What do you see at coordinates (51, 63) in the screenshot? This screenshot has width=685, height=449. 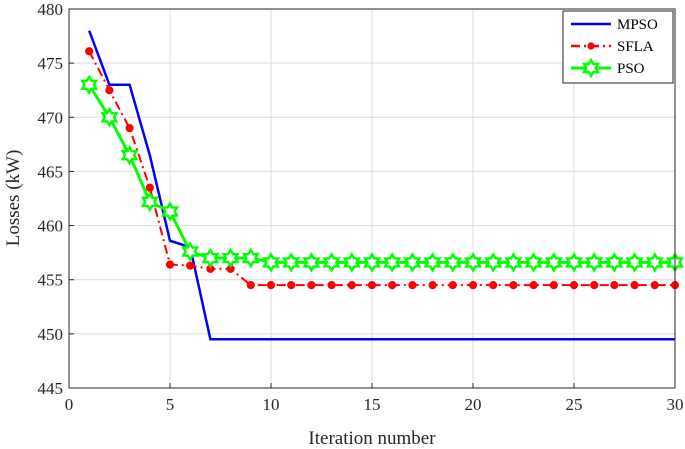 I see `y-tick-label: 475` at bounding box center [51, 63].